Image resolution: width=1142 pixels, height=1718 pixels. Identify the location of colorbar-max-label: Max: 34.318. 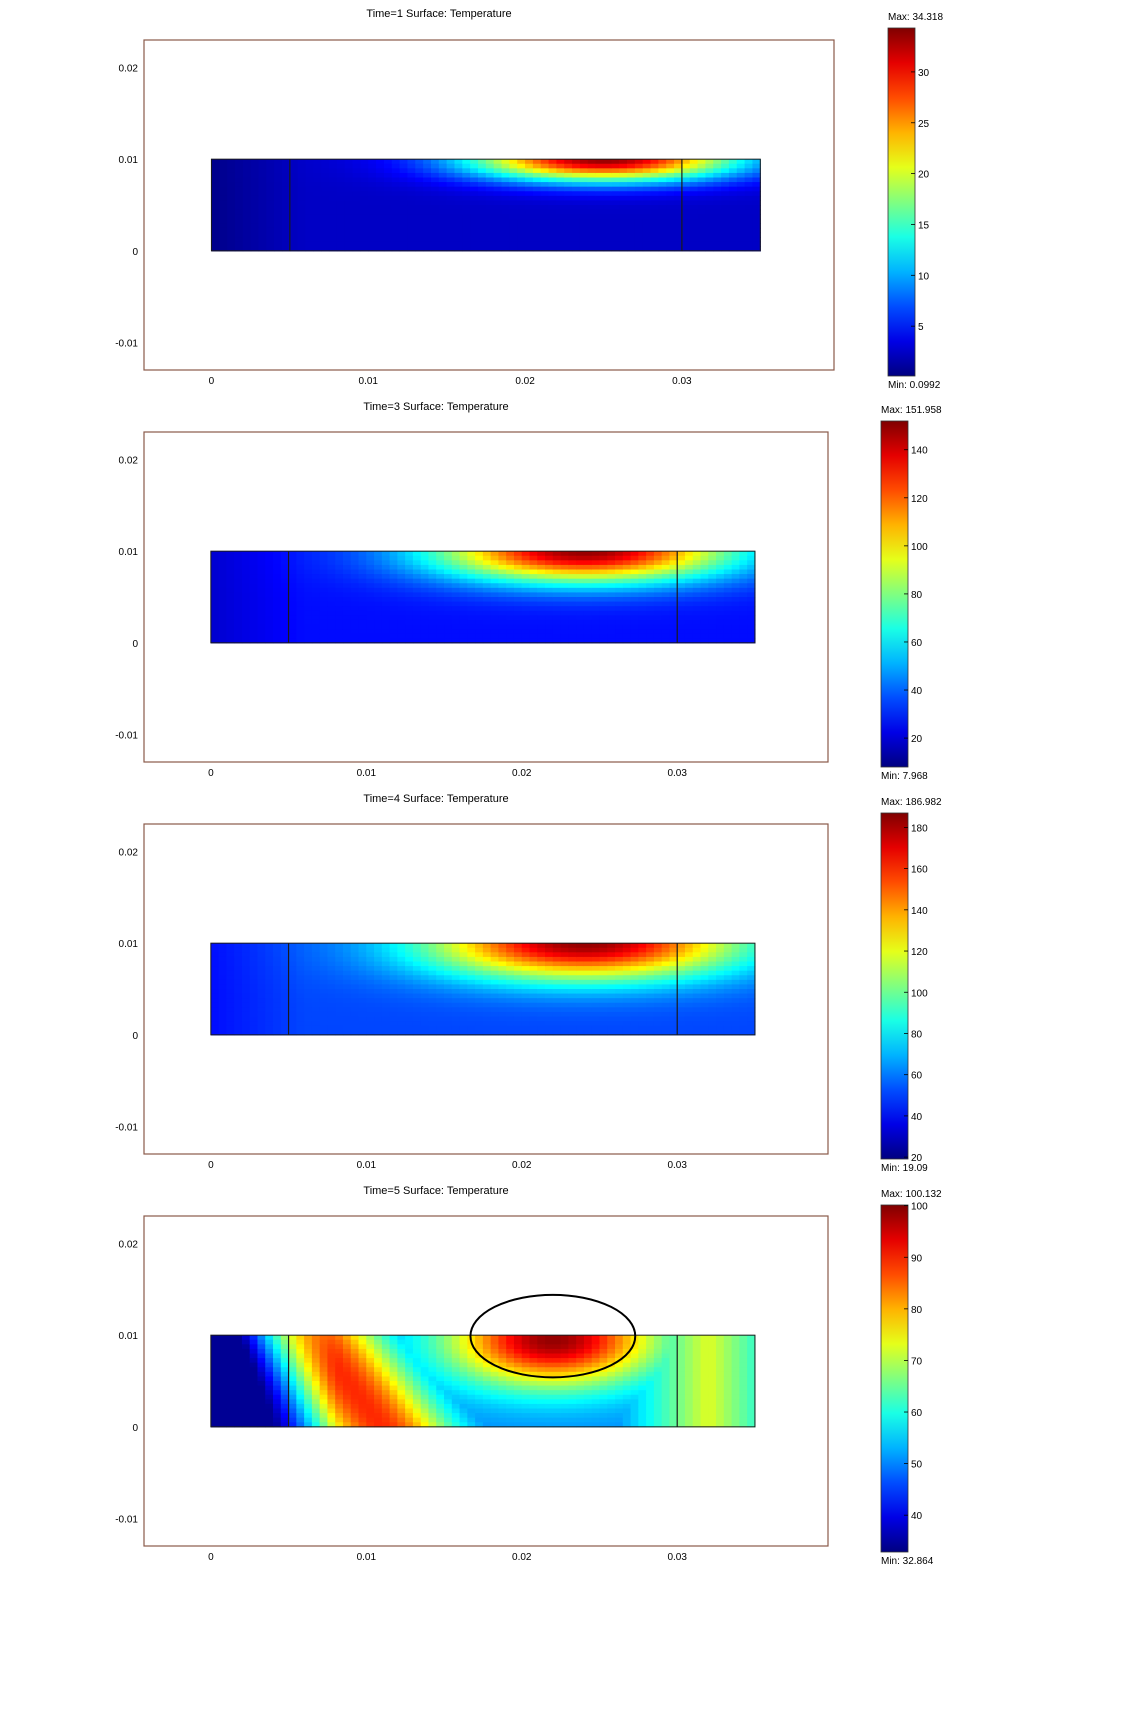
(915, 17).